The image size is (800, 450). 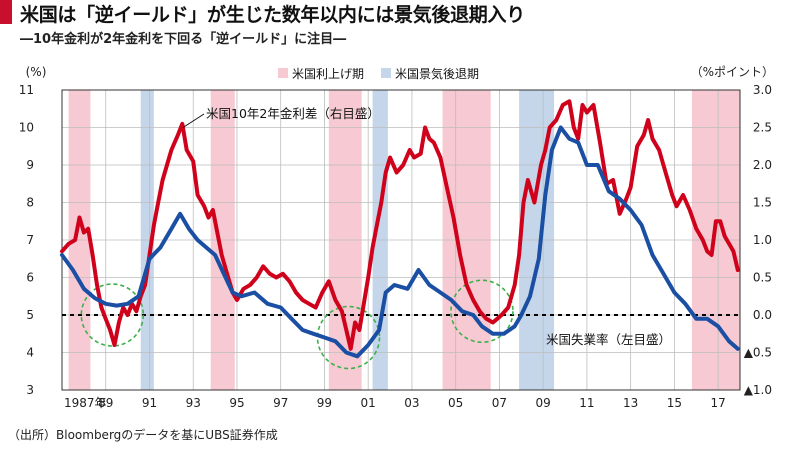 What do you see at coordinates (328, 74) in the screenshot?
I see `legend-label-hike: 米国利上げ期` at bounding box center [328, 74].